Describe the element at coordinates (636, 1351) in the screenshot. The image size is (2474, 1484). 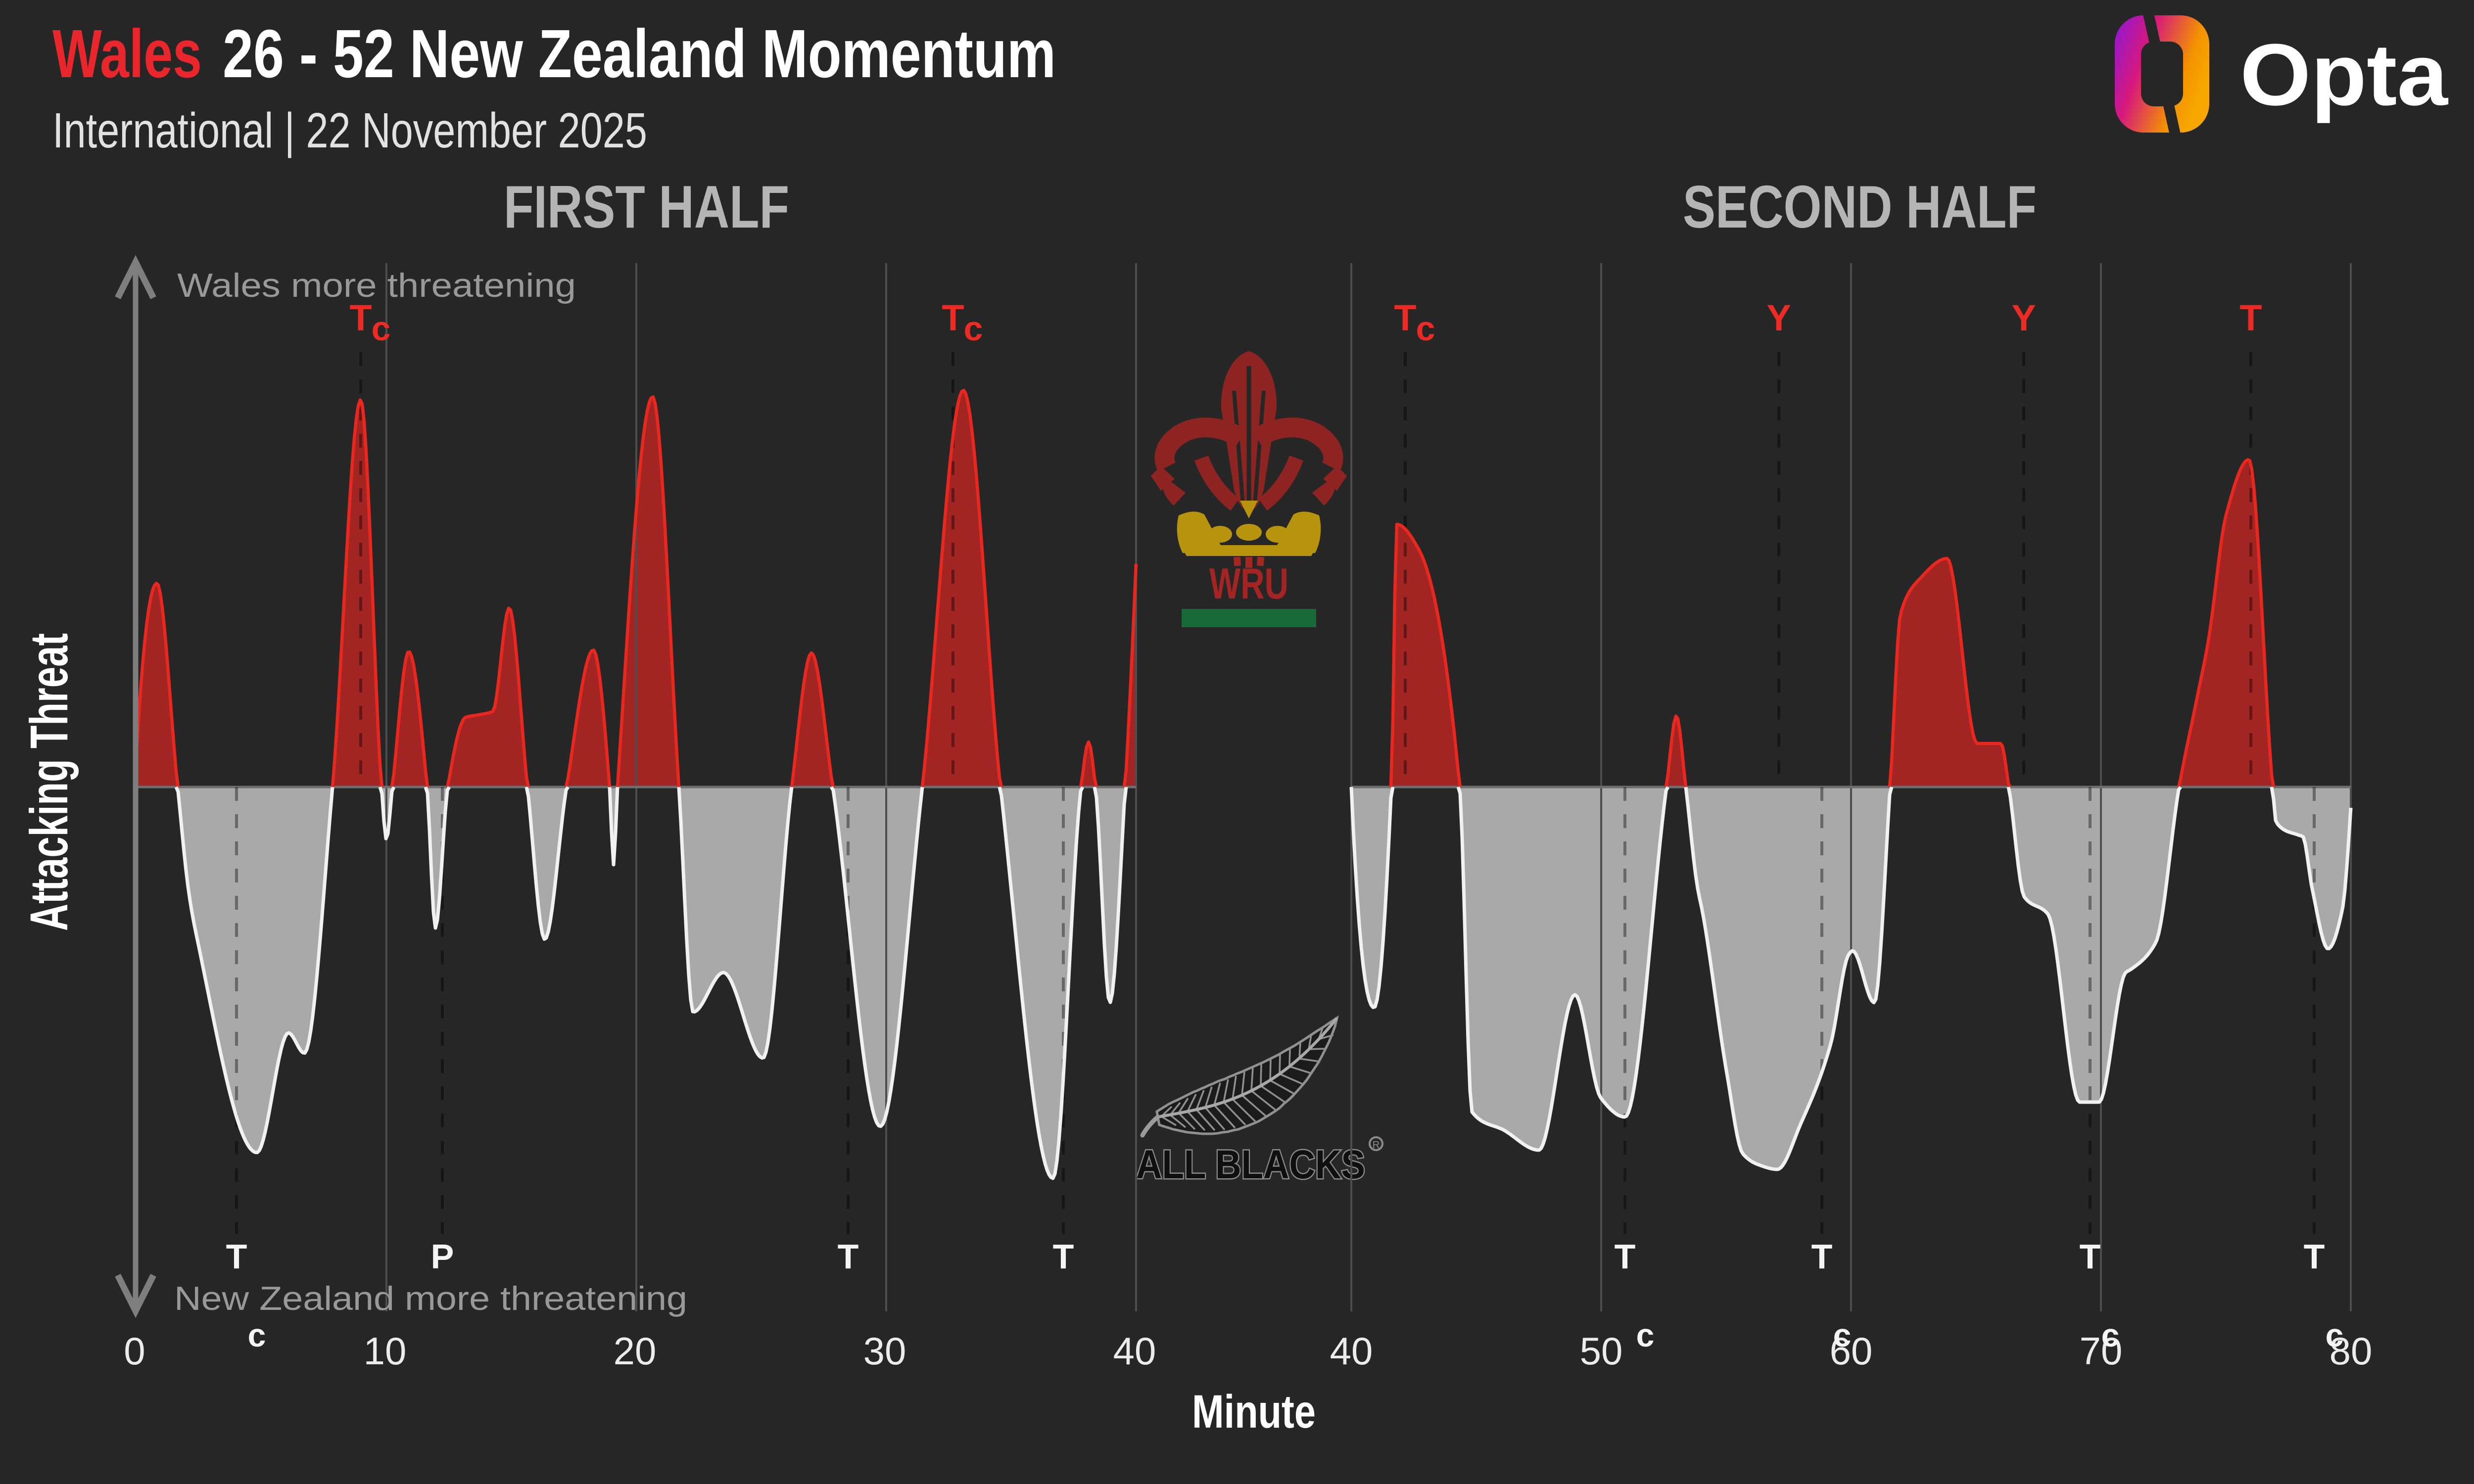
I see `svg-text: 20` at that location.